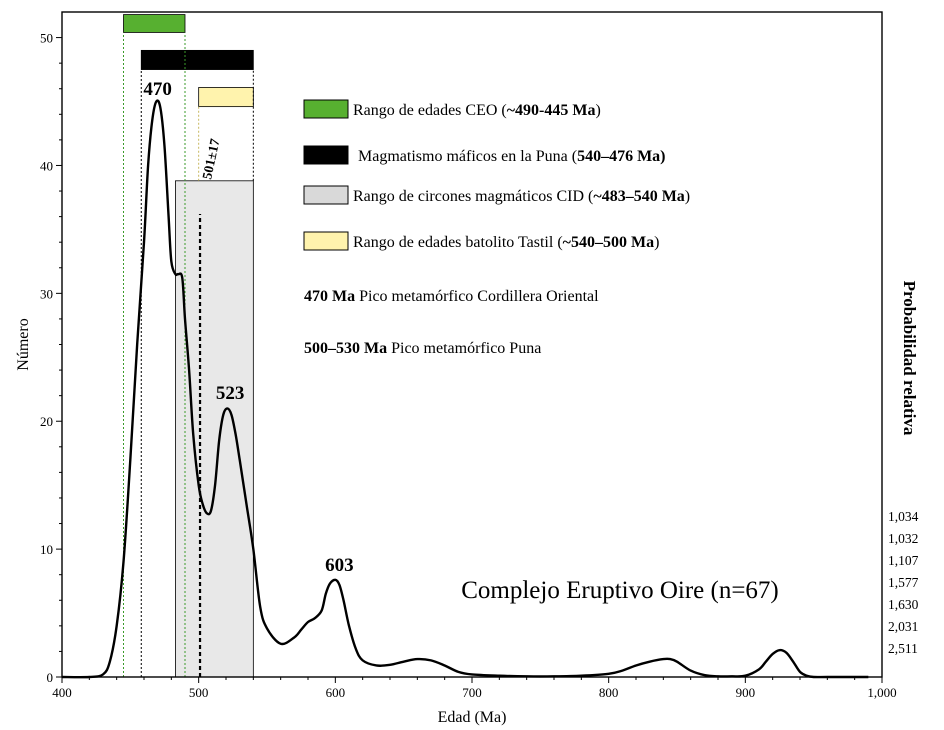 The image size is (944, 730). I want to click on peak-label-523: 523, so click(230, 393).